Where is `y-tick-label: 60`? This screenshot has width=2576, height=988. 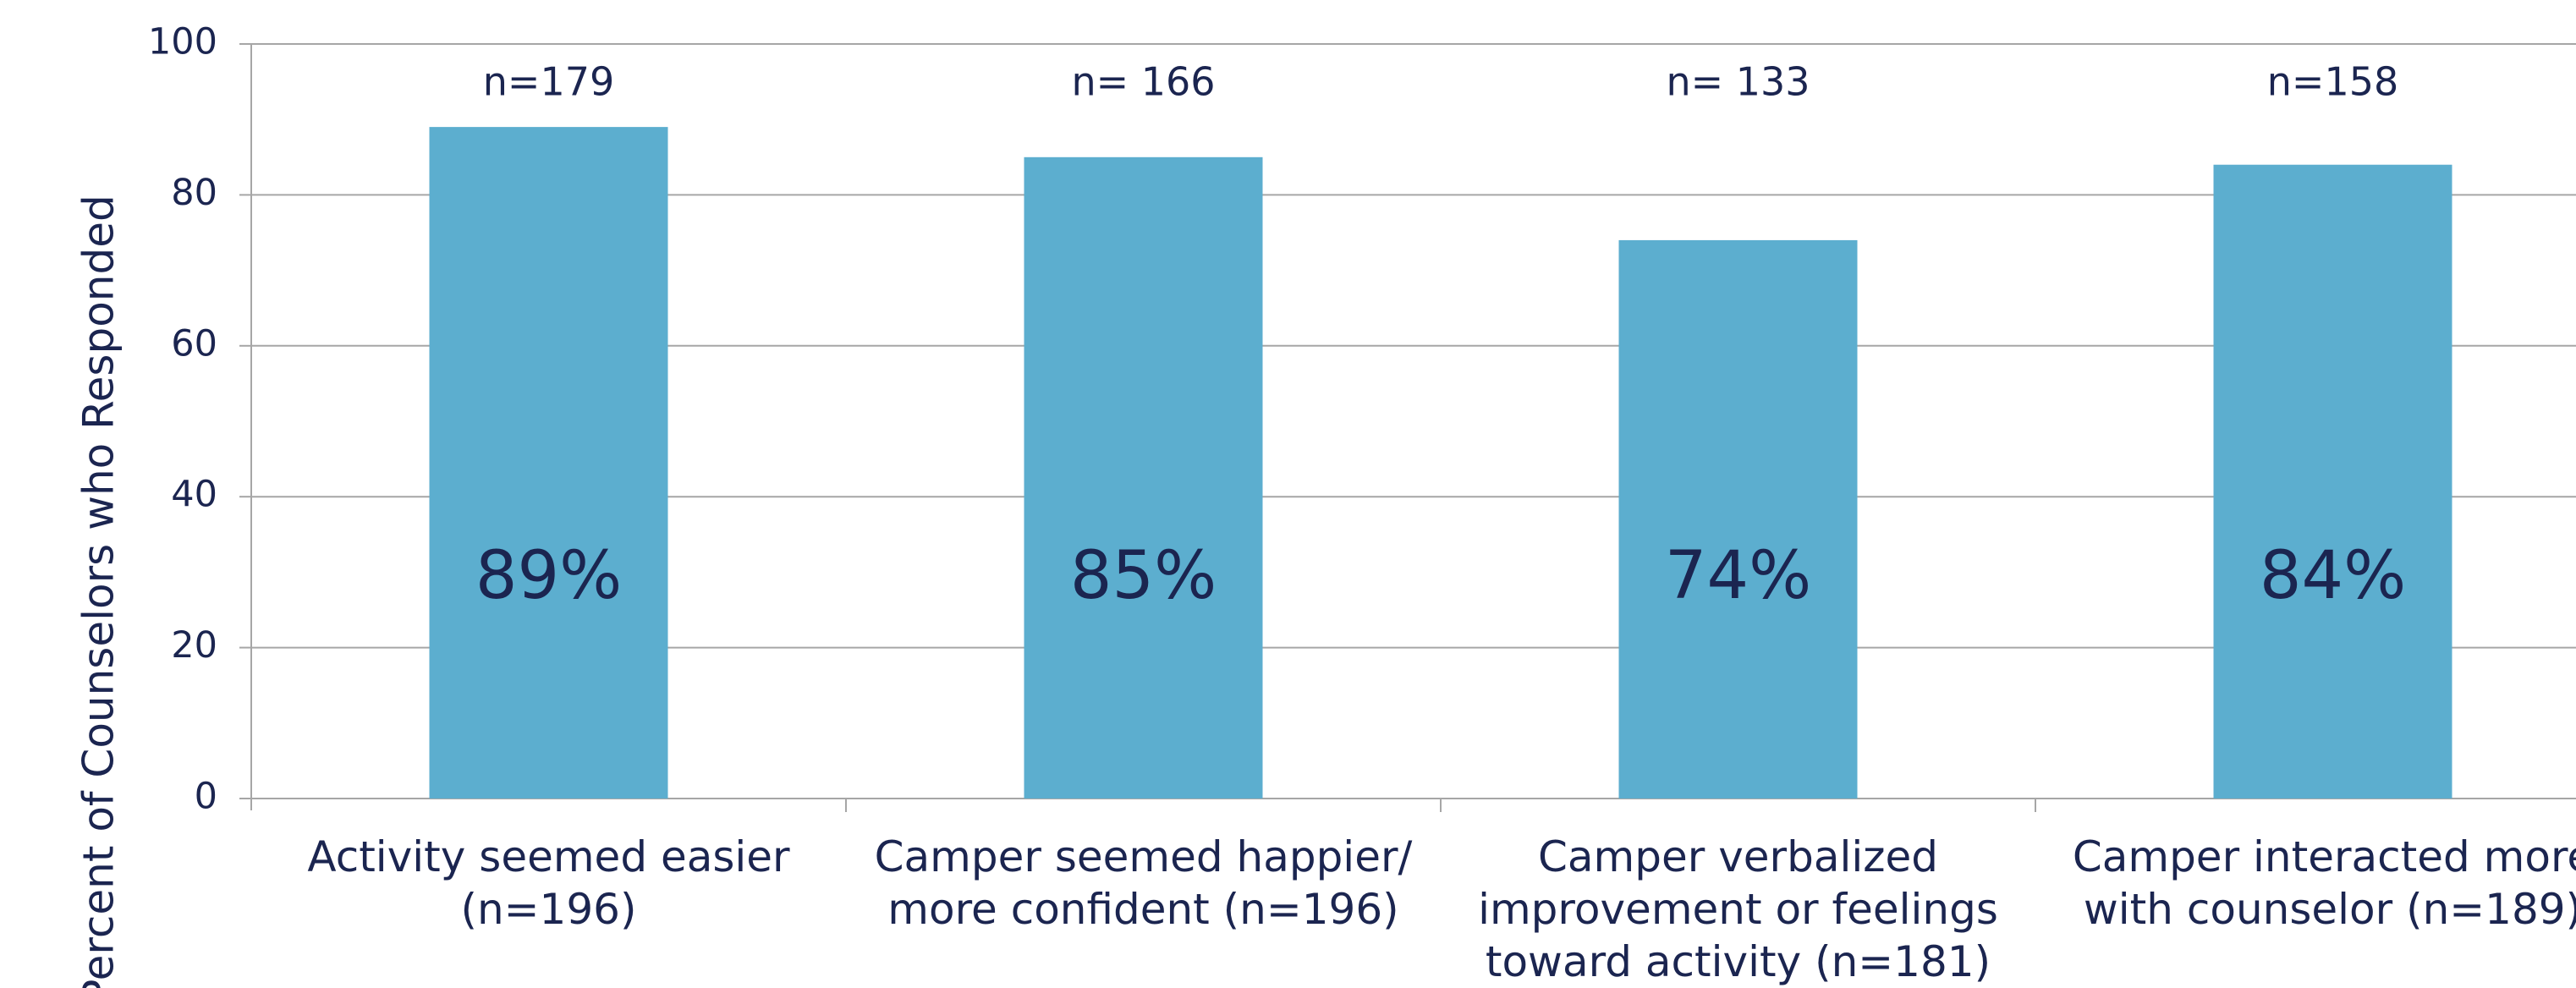
y-tick-label: 60 is located at coordinates (194, 344).